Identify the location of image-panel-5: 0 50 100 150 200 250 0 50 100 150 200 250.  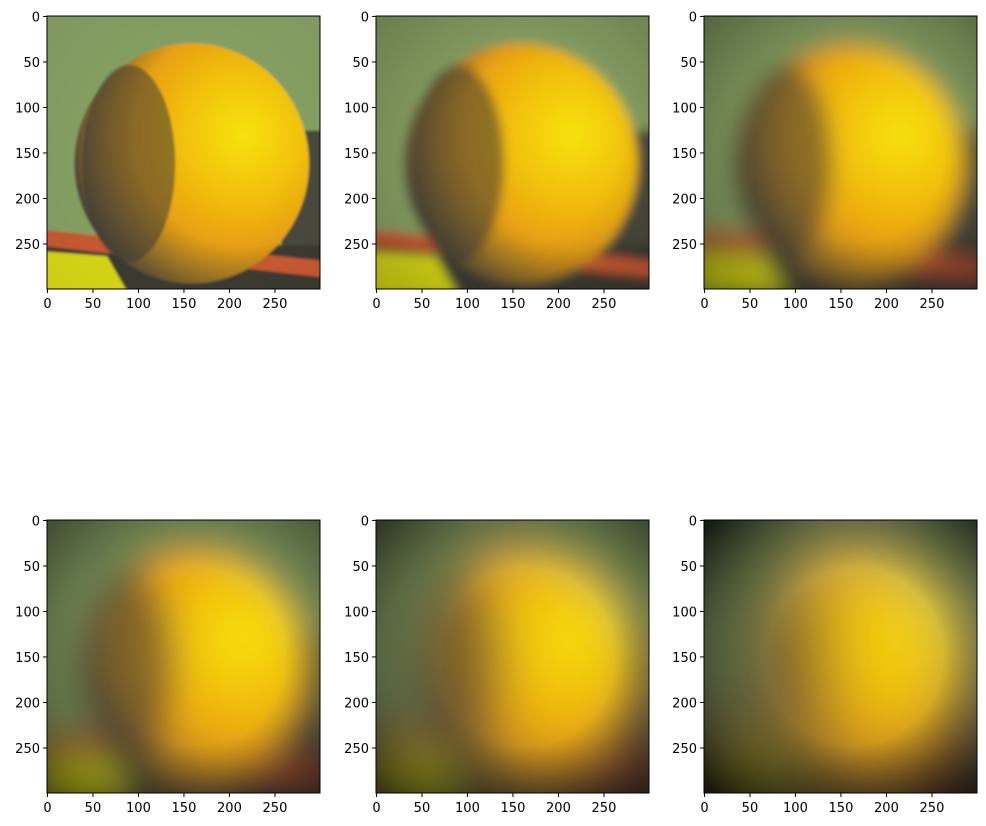
(497, 665).